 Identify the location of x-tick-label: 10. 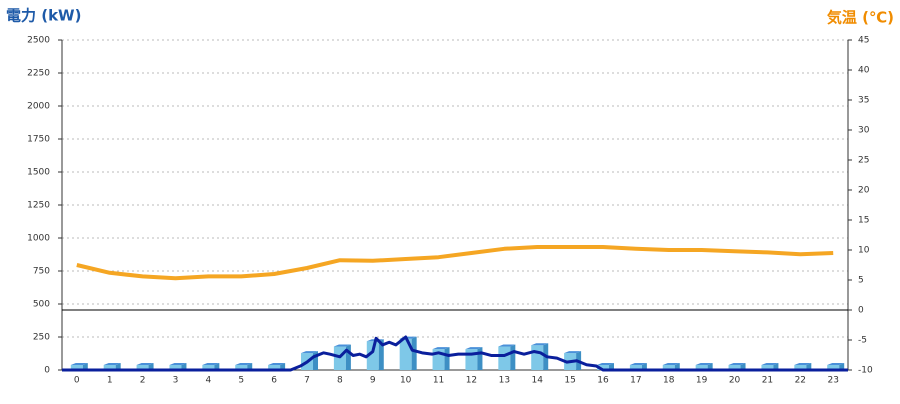
(406, 381).